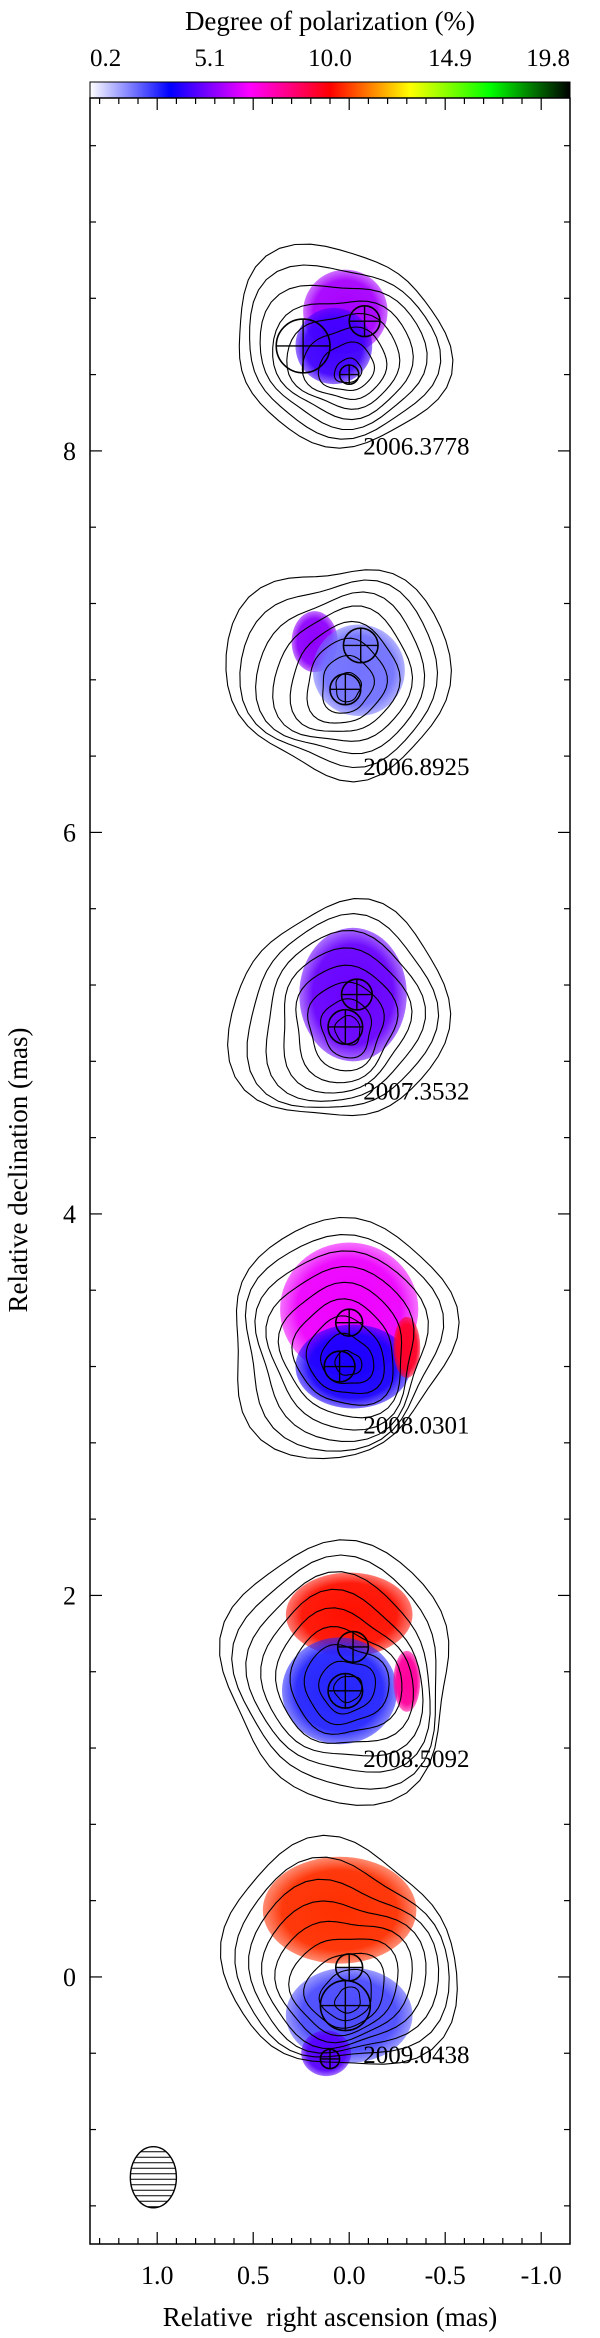  Describe the element at coordinates (209, 58) in the screenshot. I see `colorbar-tick-label: 5.1` at that location.